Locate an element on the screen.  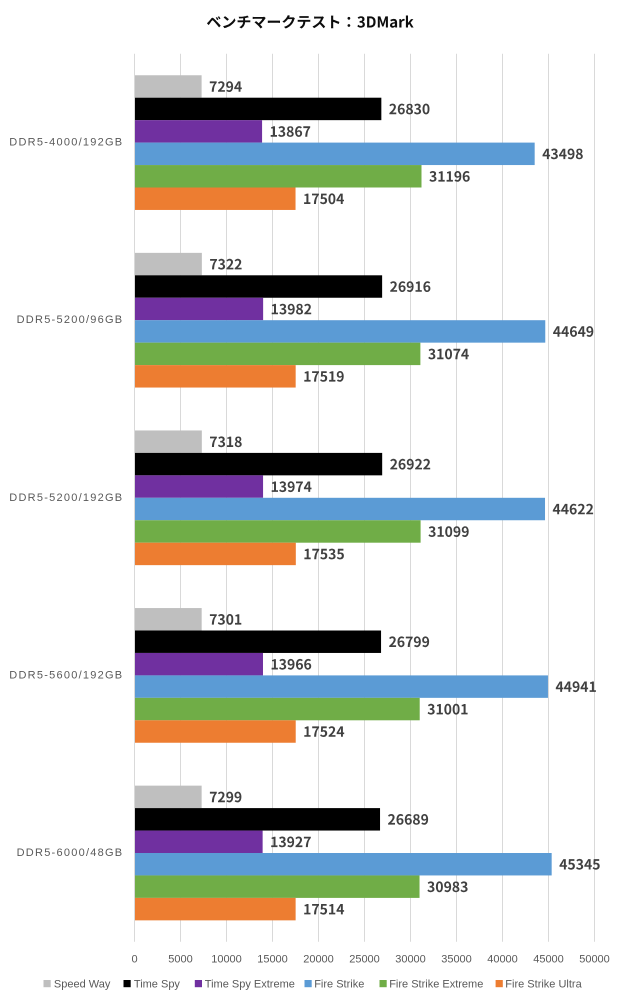
svg-text: DDR5-4000/192GB is located at coordinates (66, 143).